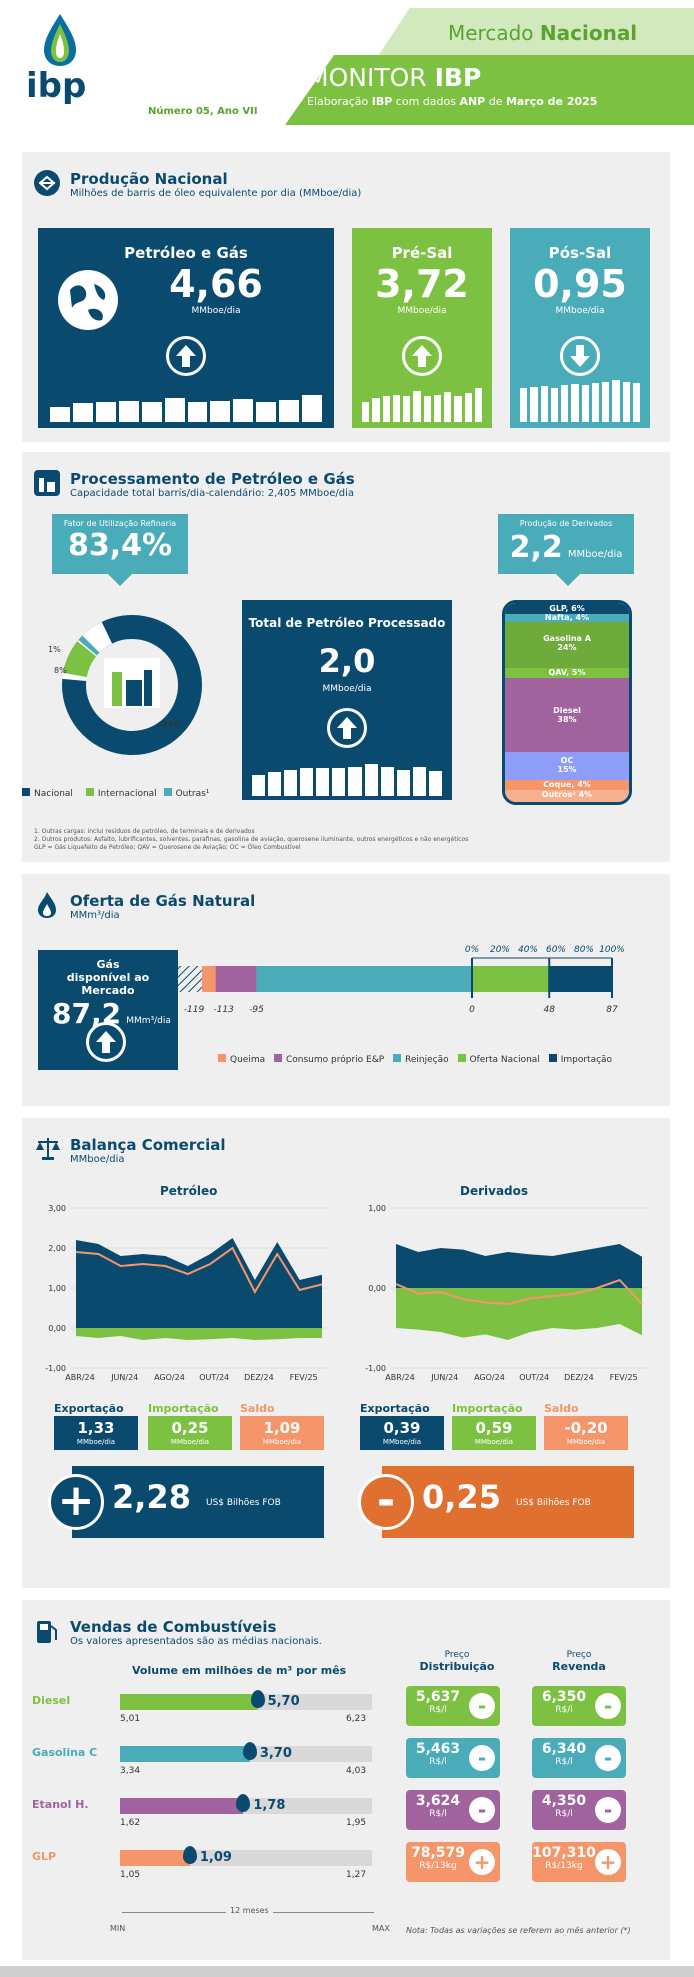  Describe the element at coordinates (47, 483) in the screenshot. I see `refinery-icon` at that location.